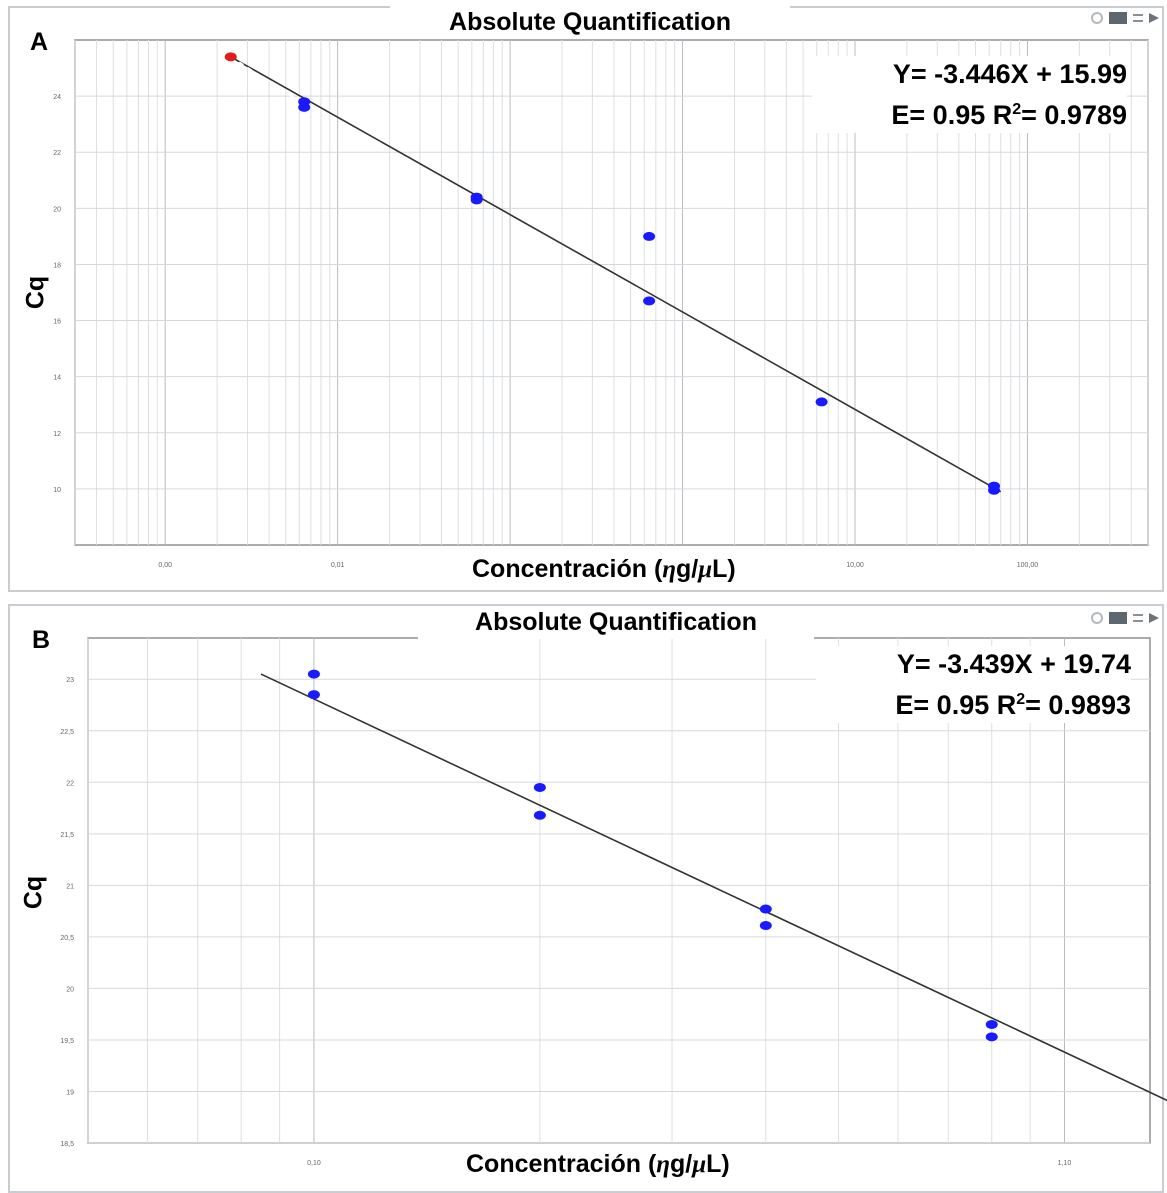  What do you see at coordinates (67, 732) in the screenshot?
I see `y-tick-label: 22,5` at bounding box center [67, 732].